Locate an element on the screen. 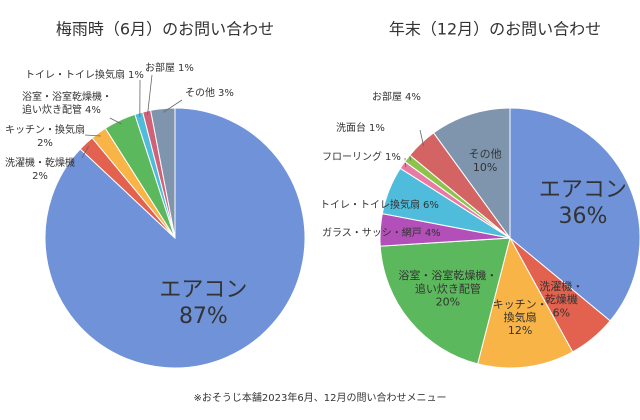 Image resolution: width=640 pixels, height=420 pixels. value-label: 10% is located at coordinates (485, 167).